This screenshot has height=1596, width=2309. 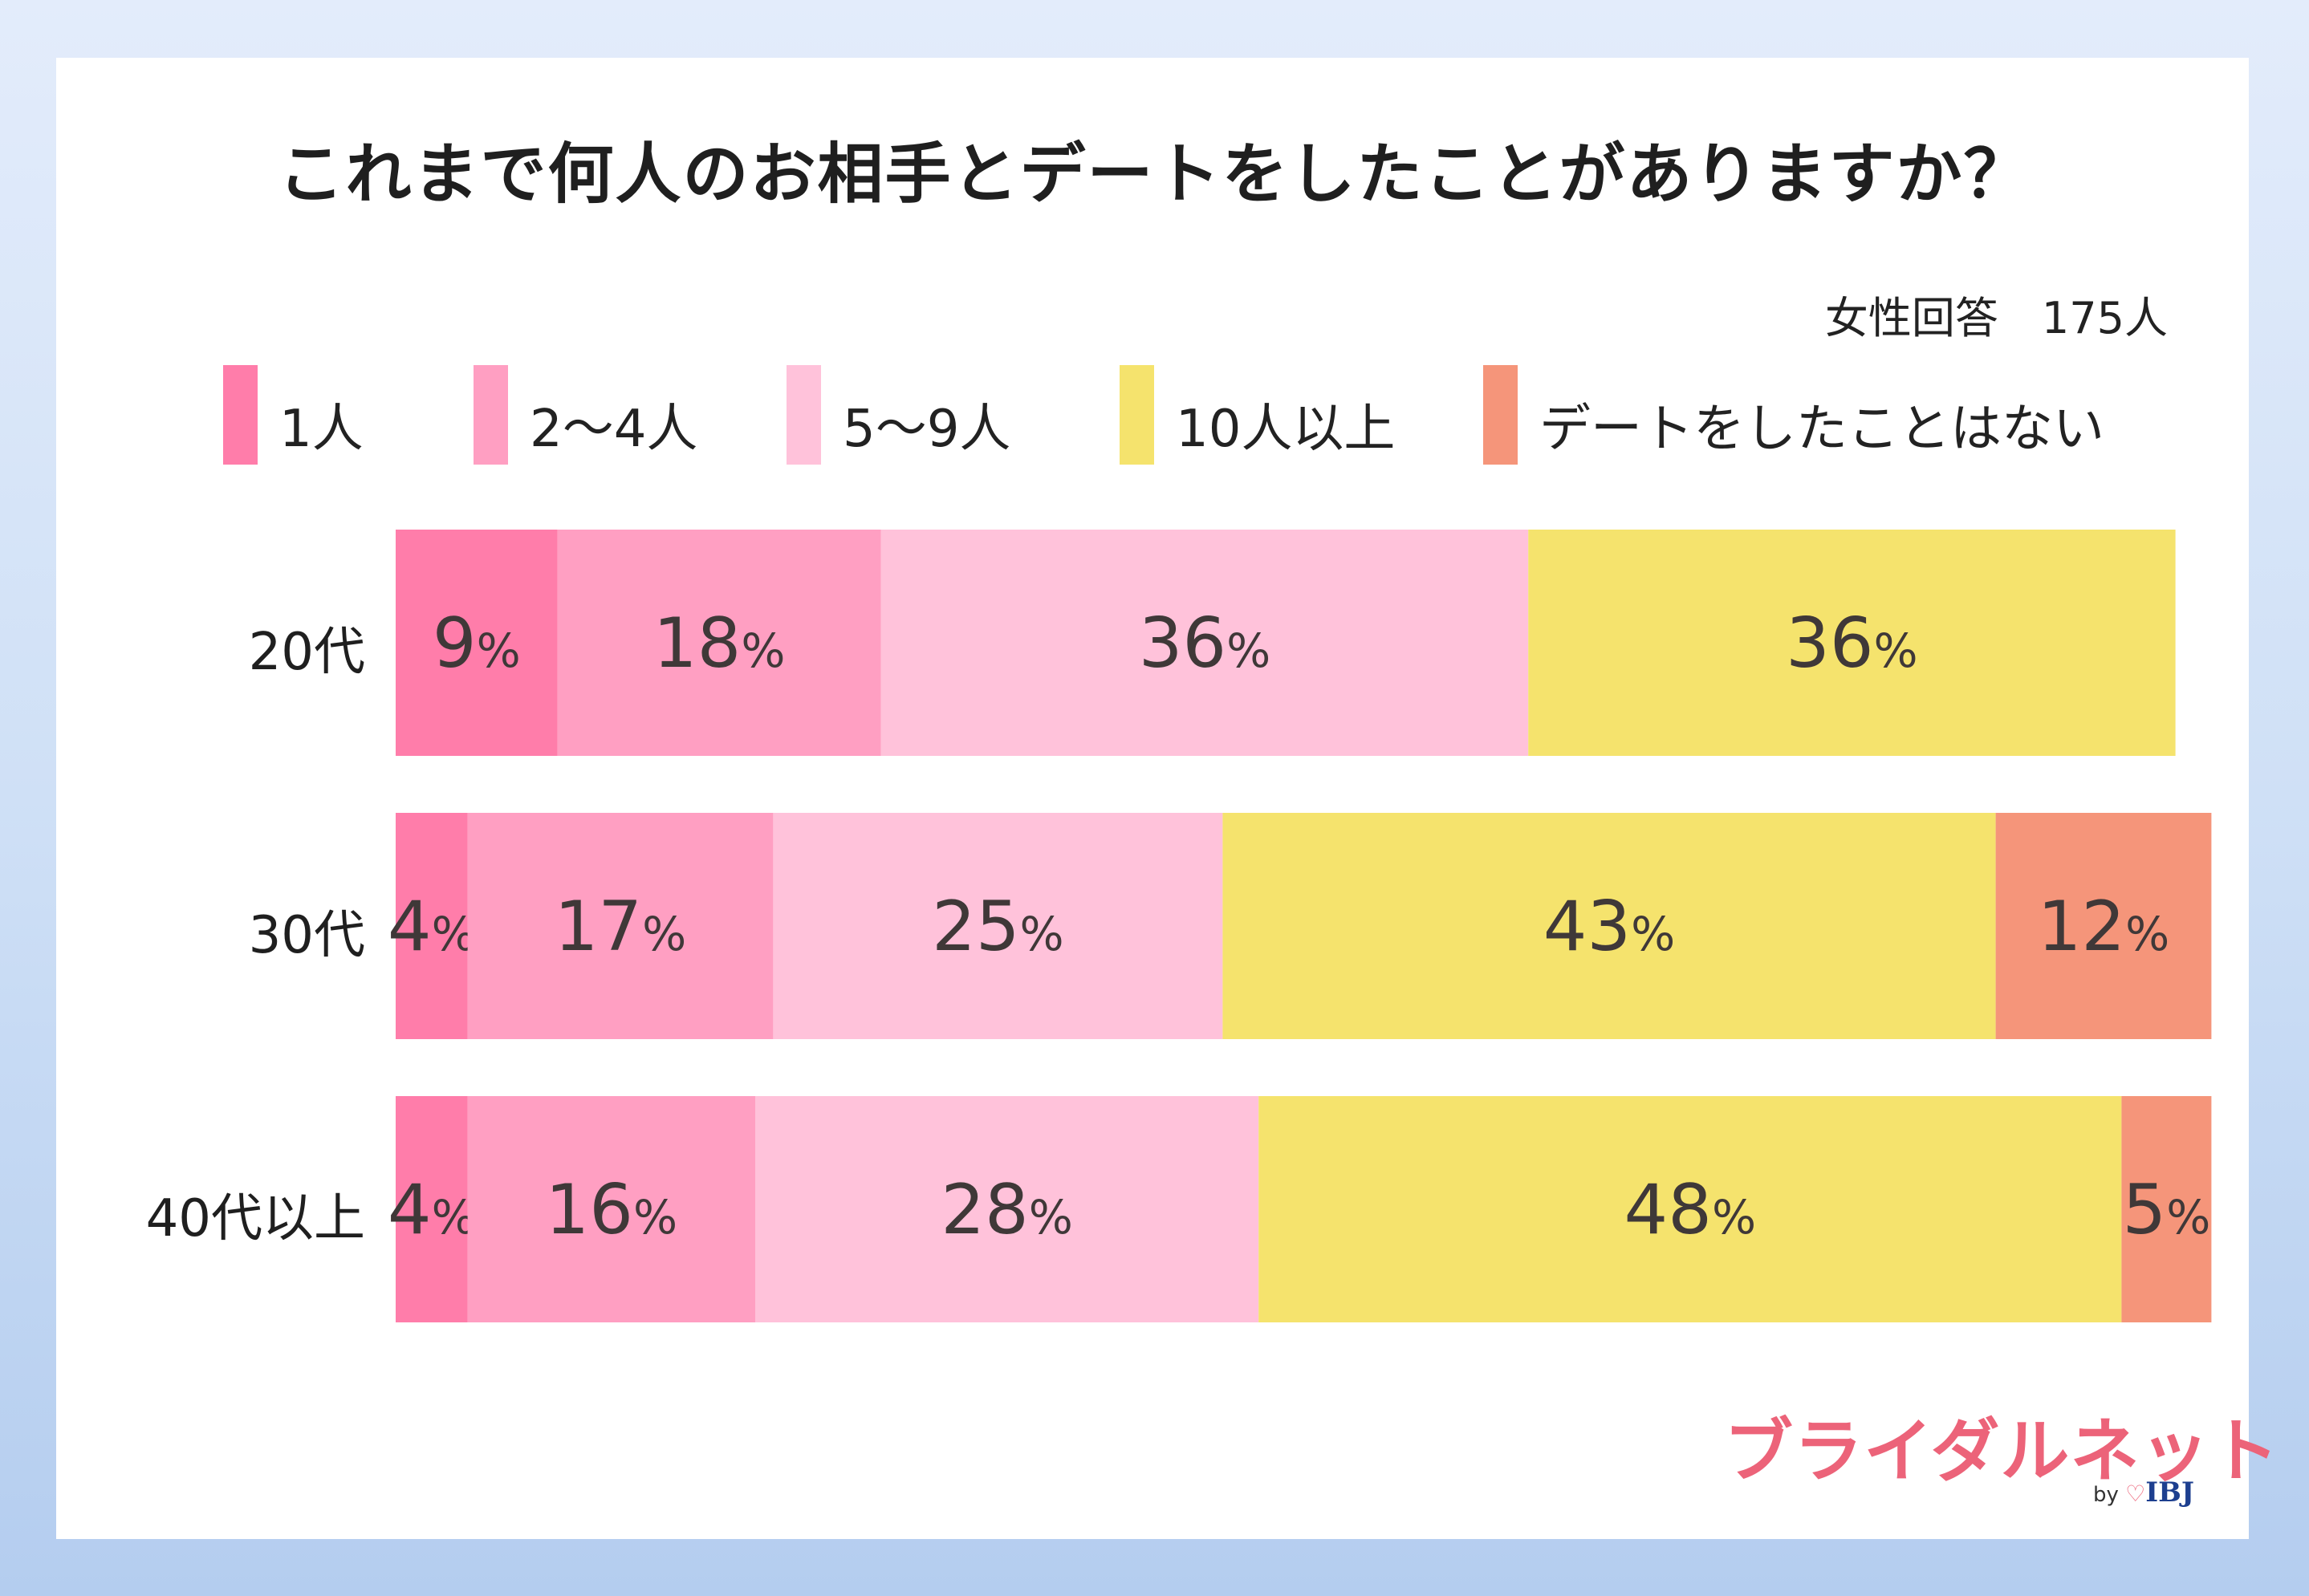 What do you see at coordinates (2106, 1495) in the screenshot?
I see `by-text: by` at bounding box center [2106, 1495].